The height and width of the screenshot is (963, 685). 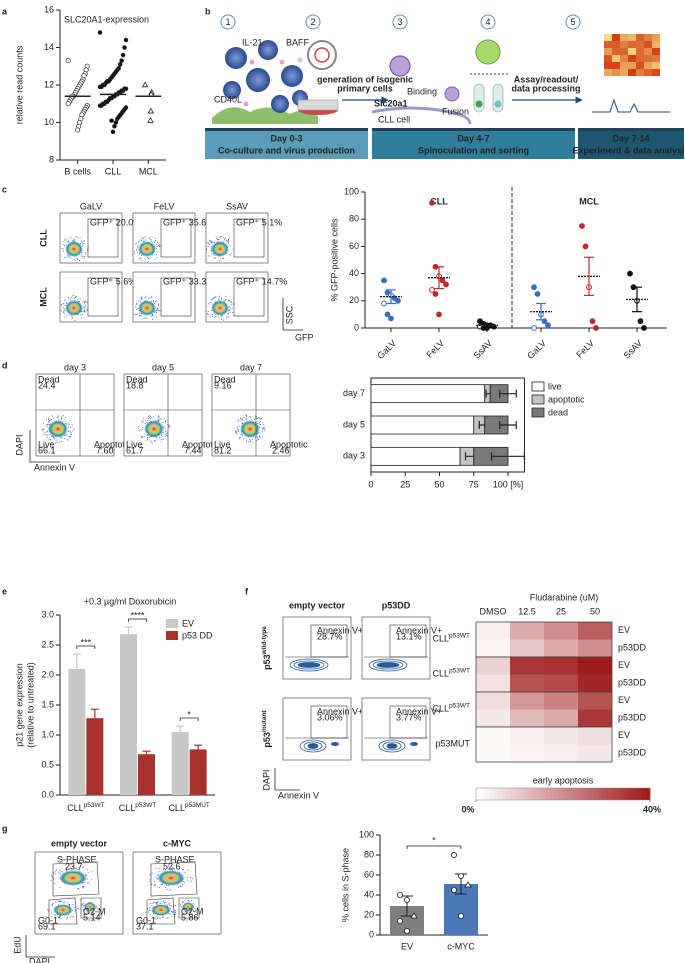 I want to click on bar, so click(x=146, y=774).